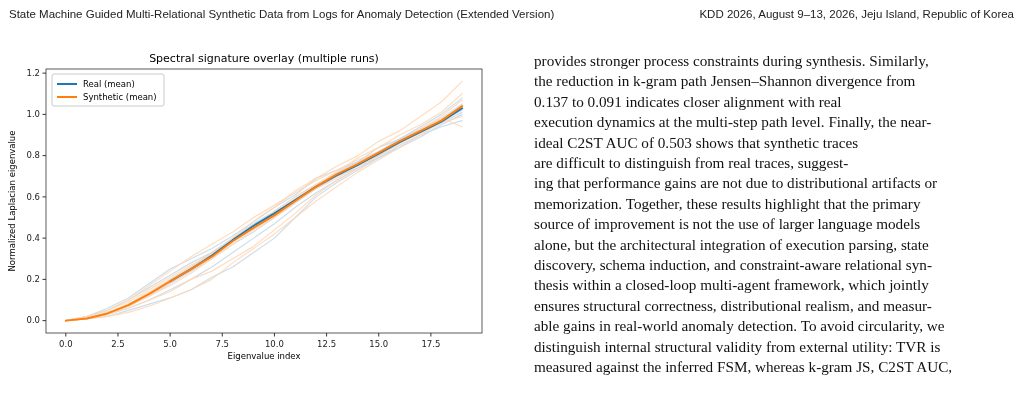 Image resolution: width=1024 pixels, height=393 pixels. I want to click on y-tick-label: 0.2, so click(33, 279).